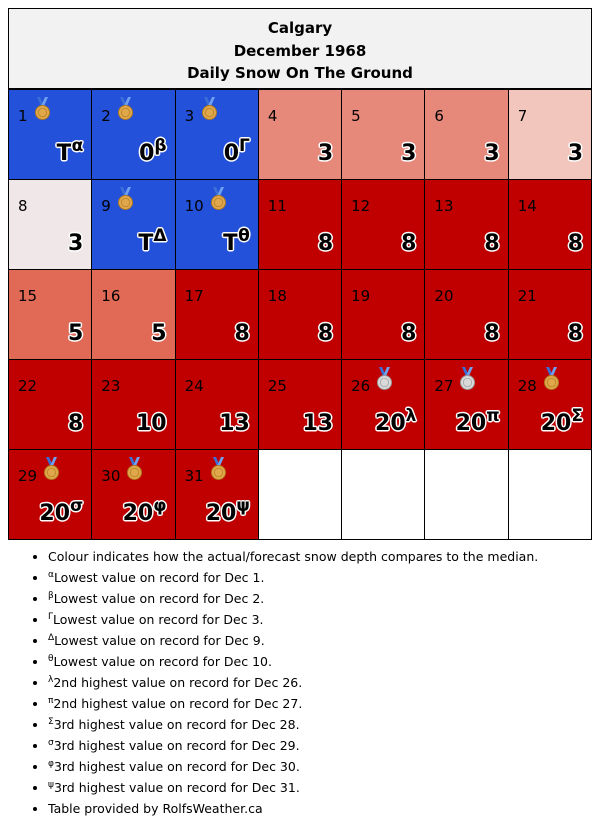 The image size is (600, 828). I want to click on snow-depth-value: 13, so click(318, 423).